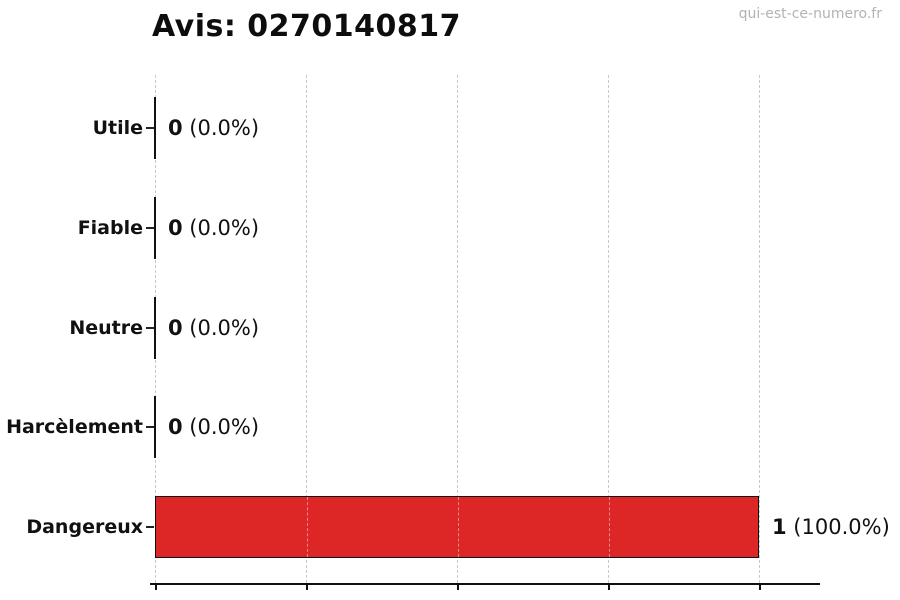 The image size is (900, 600). I want to click on category-label: Neutre, so click(106, 328).